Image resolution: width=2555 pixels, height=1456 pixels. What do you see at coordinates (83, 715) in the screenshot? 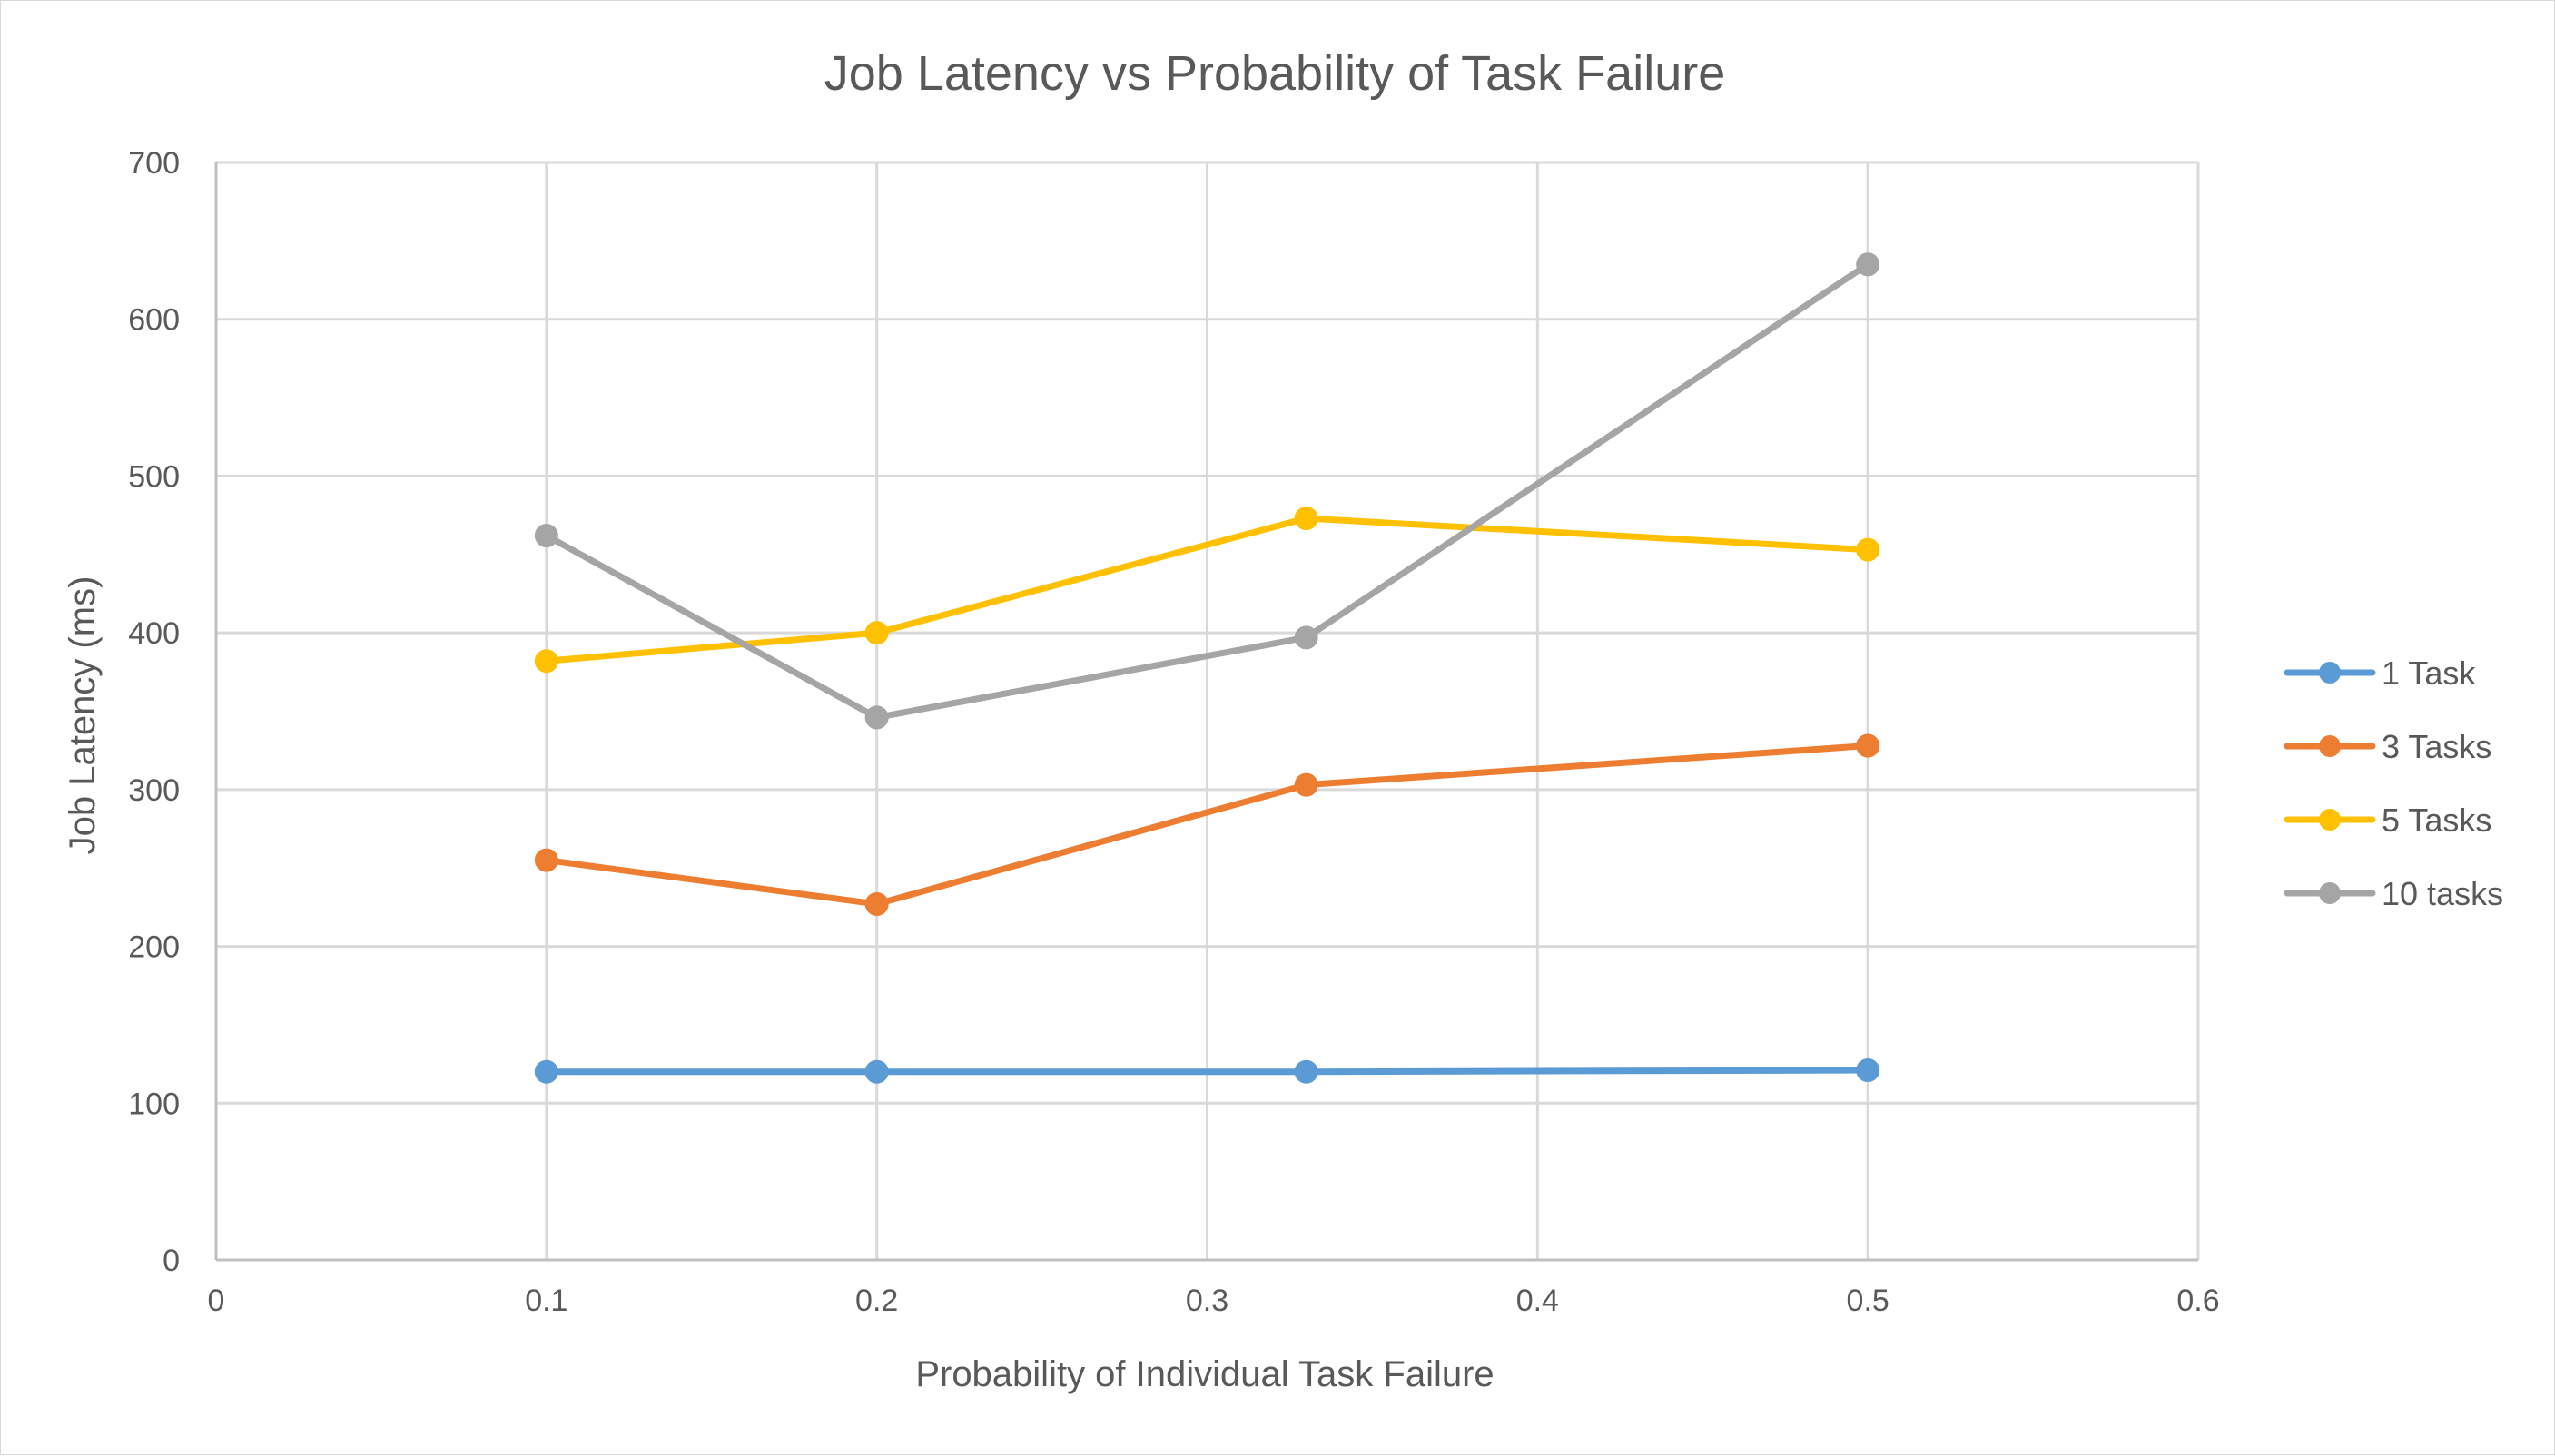
I see `y-axis-title: Job Latency (ms)` at bounding box center [83, 715].